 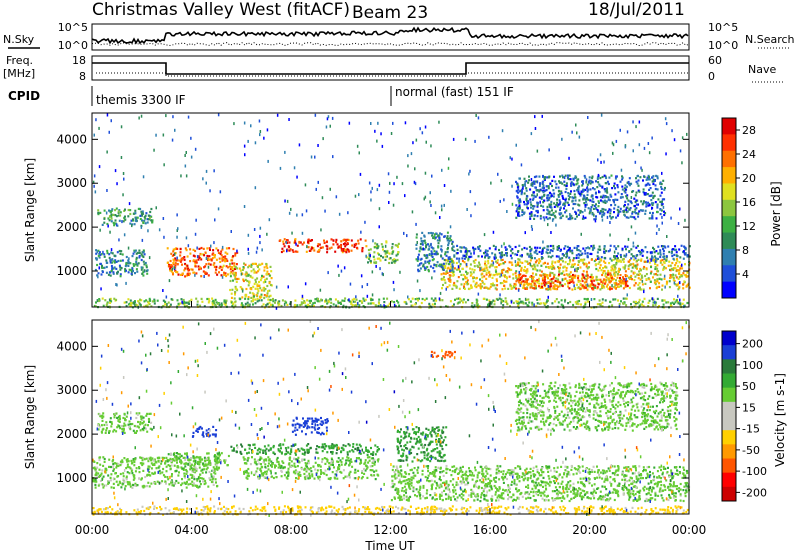 What do you see at coordinates (390, 13) in the screenshot?
I see `beam-label: Beam 23` at bounding box center [390, 13].